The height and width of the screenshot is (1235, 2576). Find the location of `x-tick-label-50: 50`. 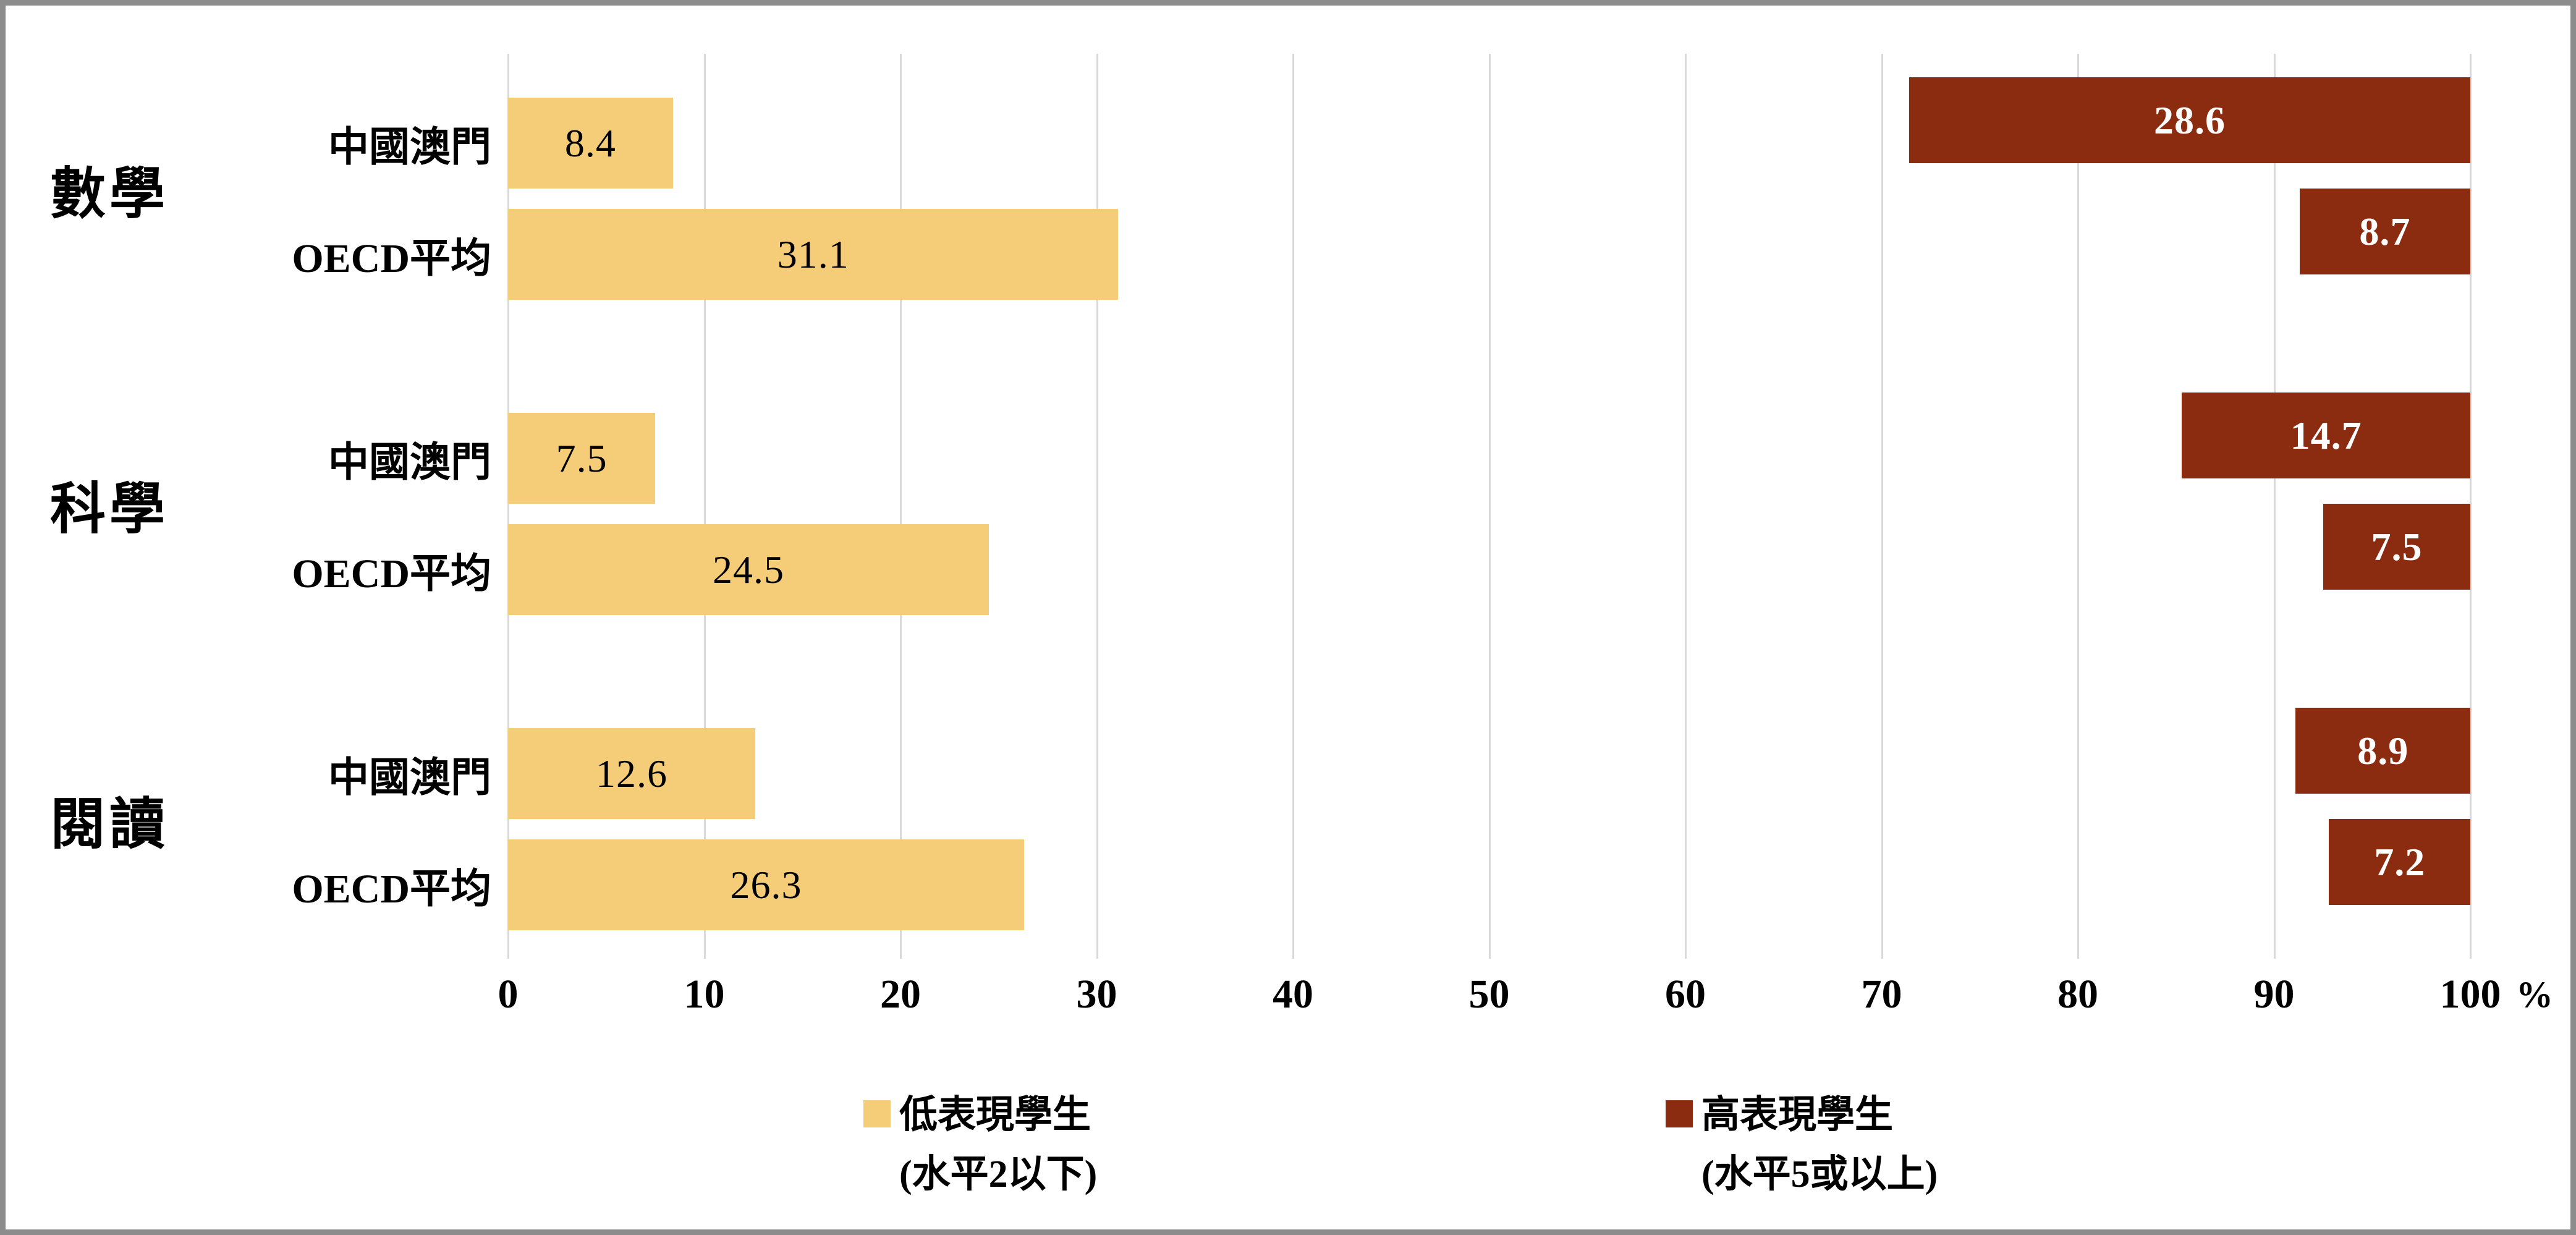

x-tick-label-50: 50 is located at coordinates (1489, 995).